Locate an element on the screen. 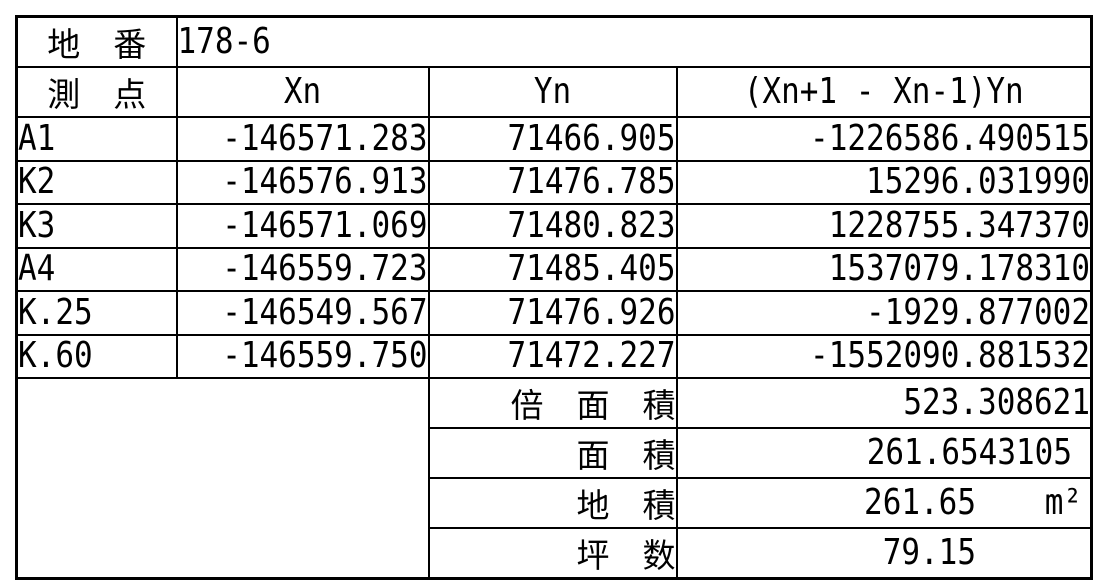 Image resolution: width=1101 pixels, height=580 pixels. xn-cell: -146576.913 is located at coordinates (302, 182).